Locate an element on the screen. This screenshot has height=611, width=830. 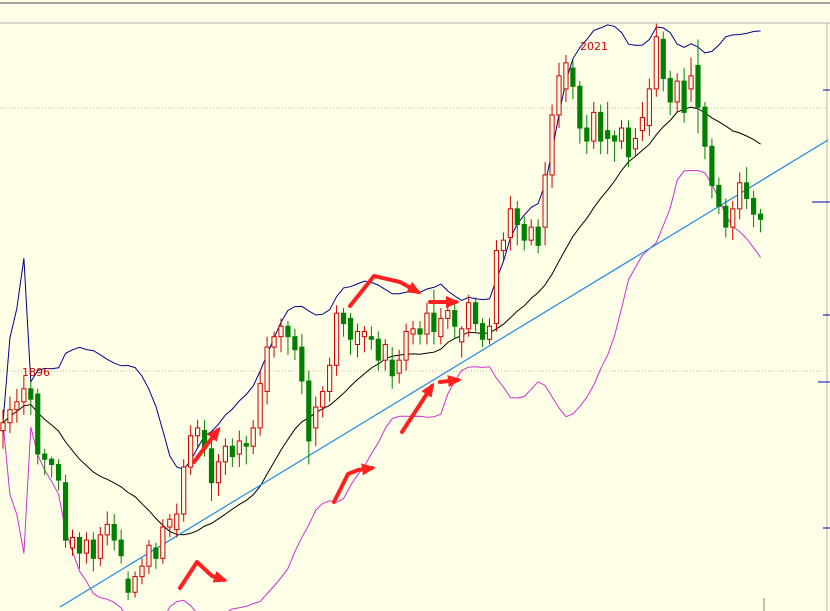
high-price-label: 2021 is located at coordinates (594, 46).